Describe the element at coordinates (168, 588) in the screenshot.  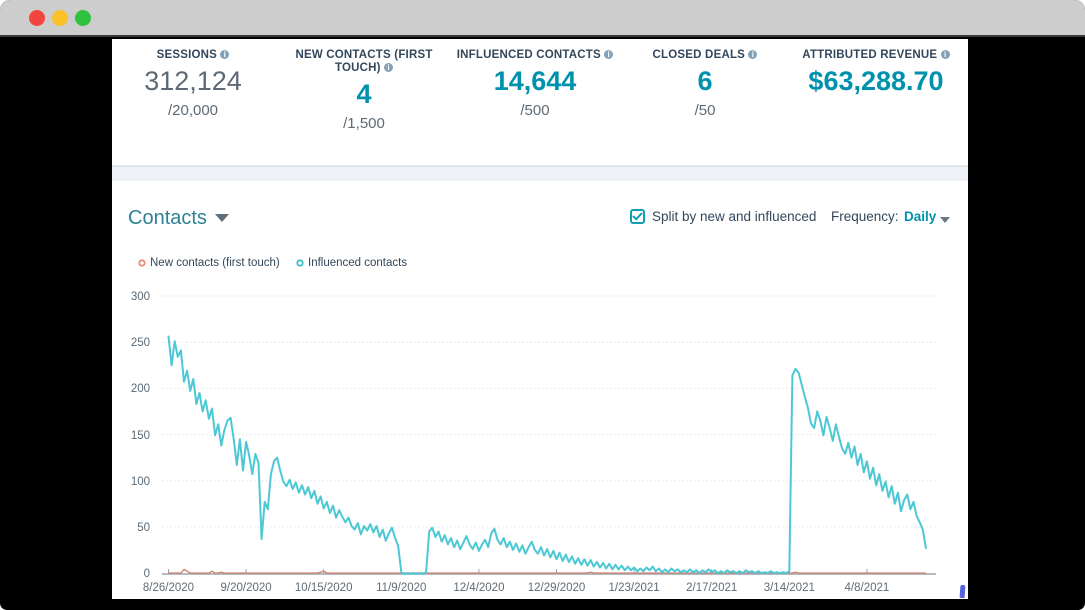
I see `svg-text: 8/26/2020` at that location.